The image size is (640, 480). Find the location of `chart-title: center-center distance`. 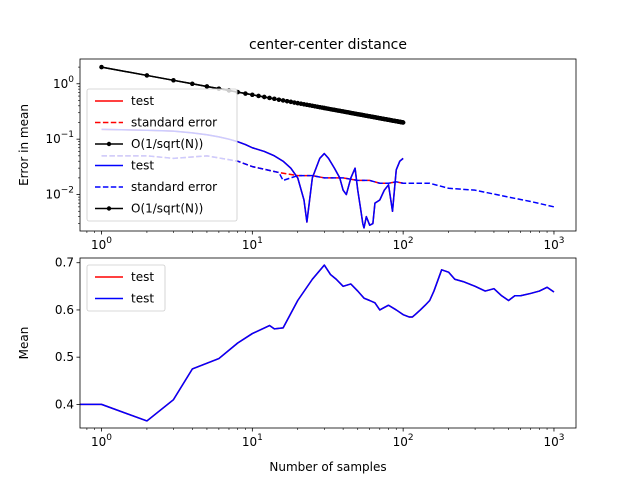

chart-title: center-center distance is located at coordinates (328, 45).